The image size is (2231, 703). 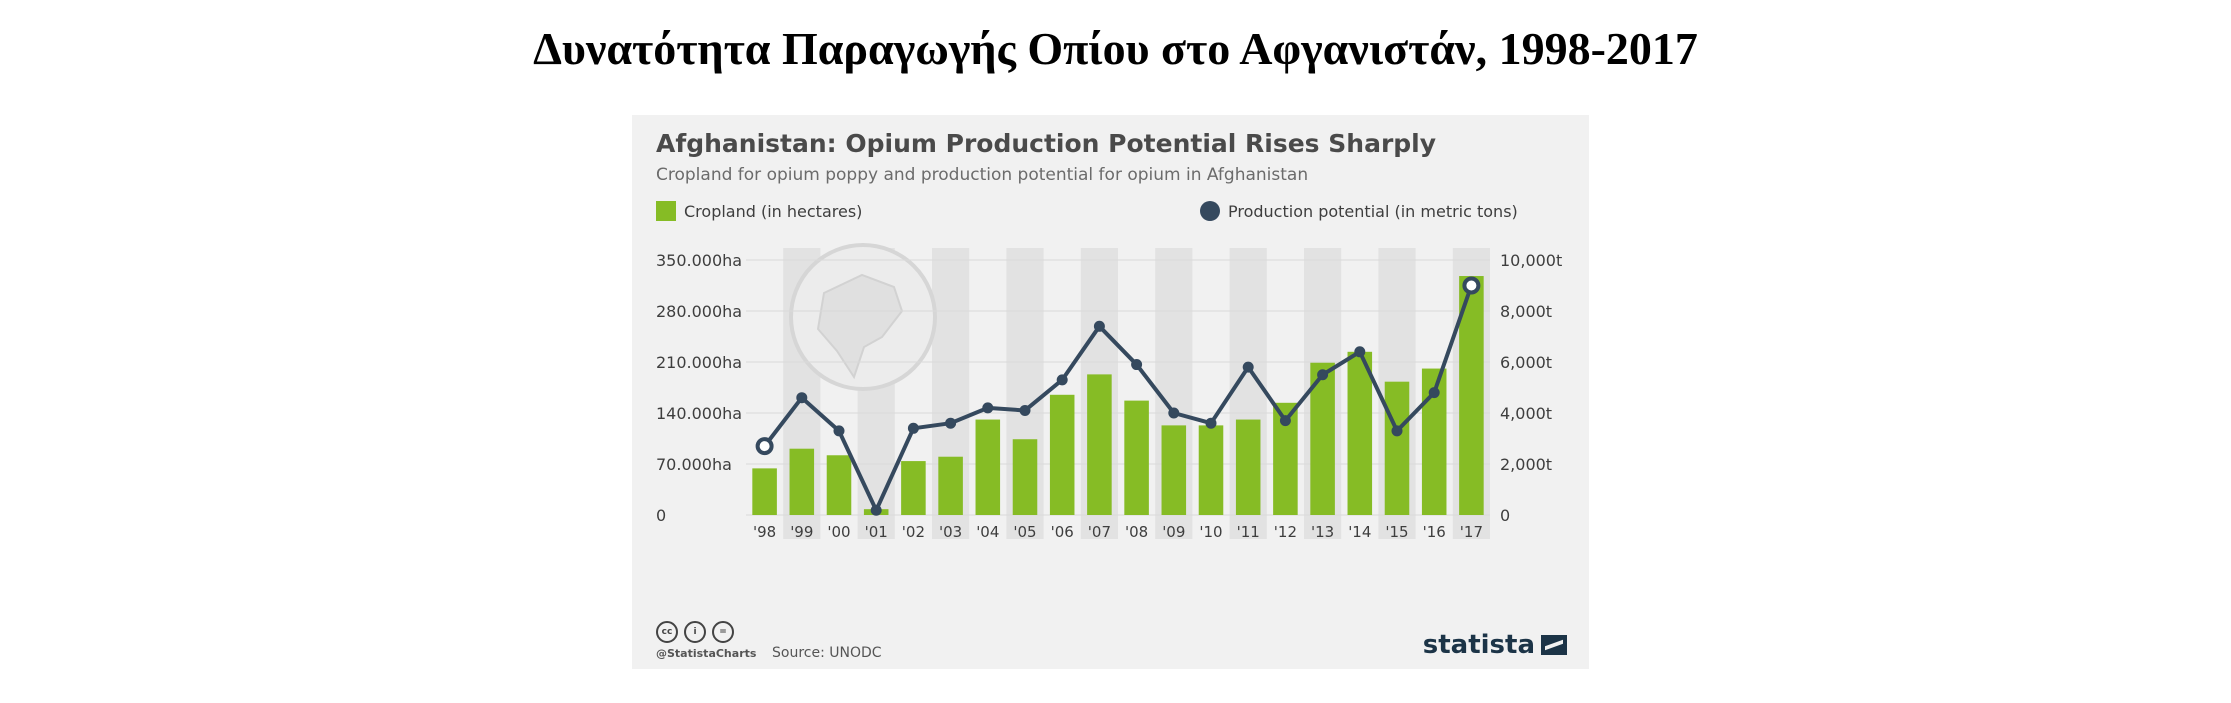 What do you see at coordinates (1531, 260) in the screenshot?
I see `y-right-tick-label: 10,000t` at bounding box center [1531, 260].